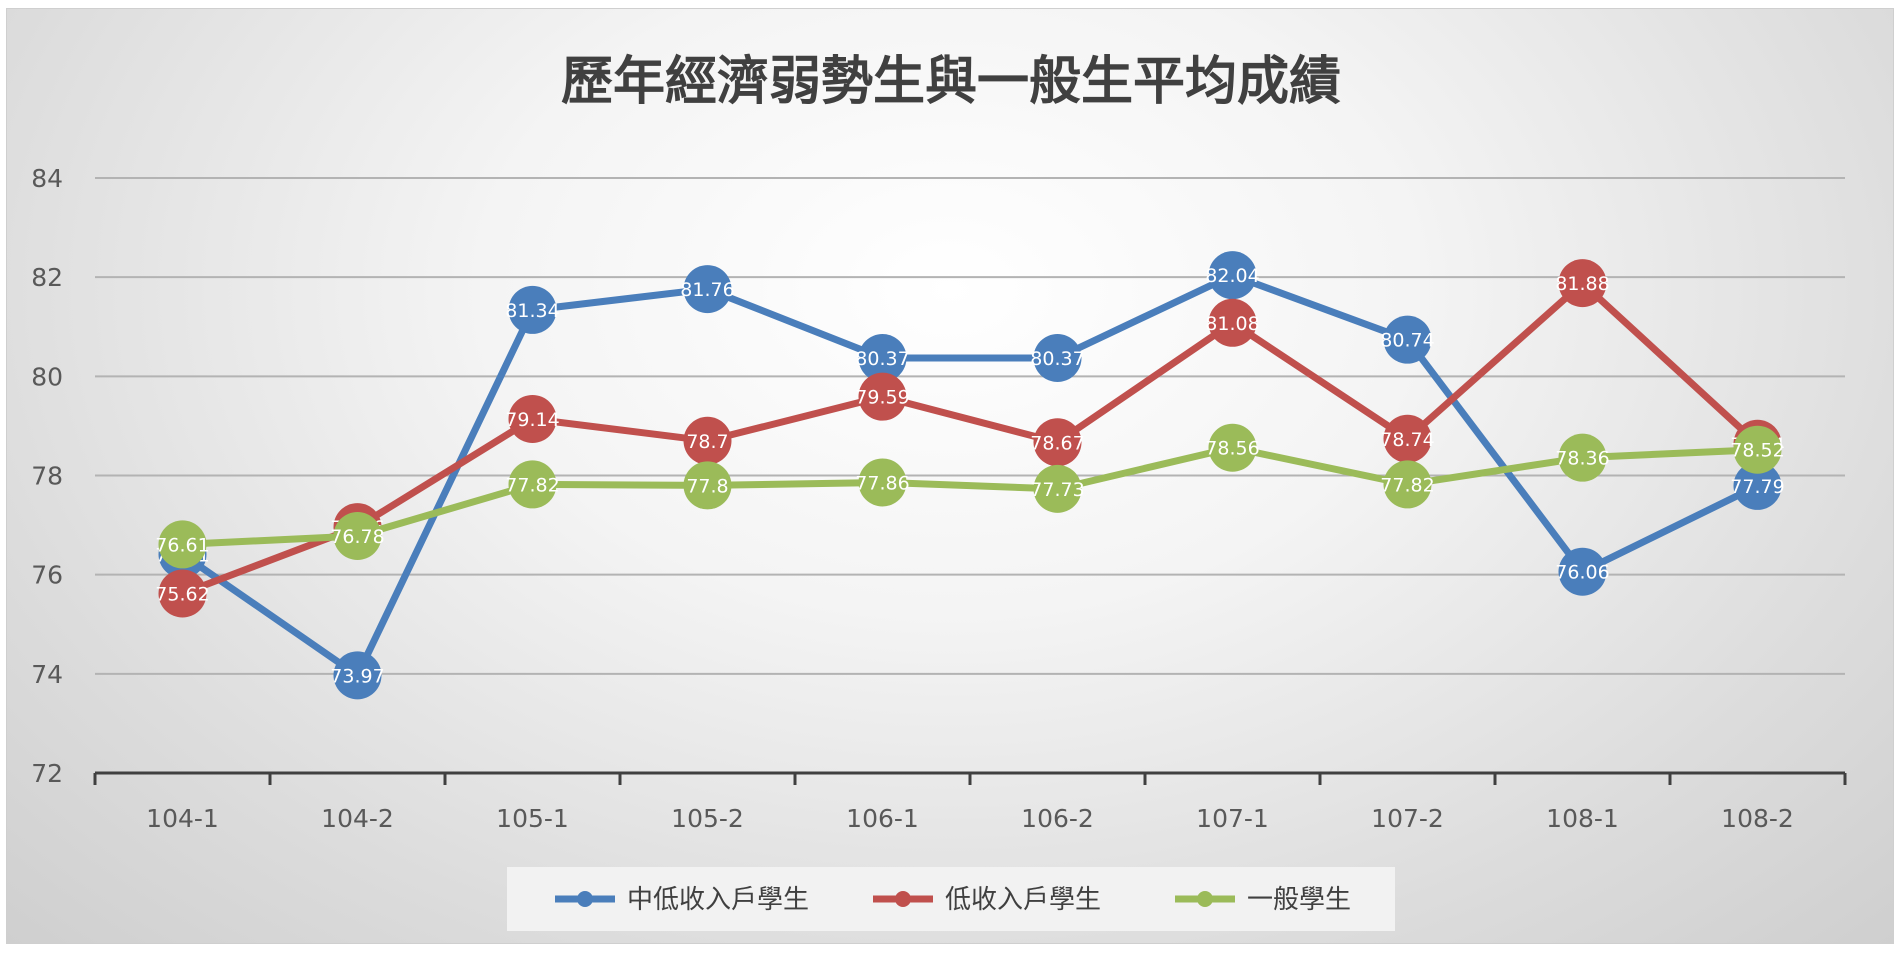  I want to click on legend-item-0: 中低收入戶學生, so click(682, 900).